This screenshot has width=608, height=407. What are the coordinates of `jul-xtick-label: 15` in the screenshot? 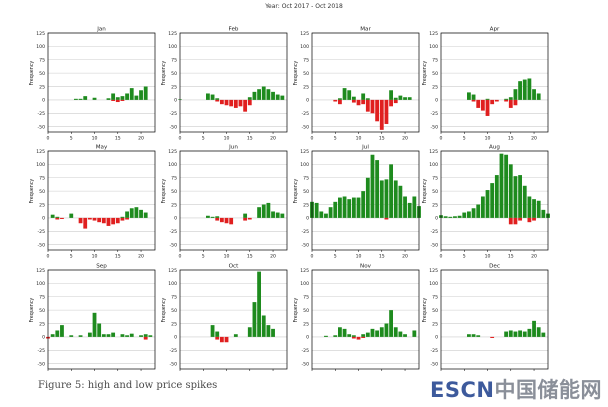 It's located at (382, 257).